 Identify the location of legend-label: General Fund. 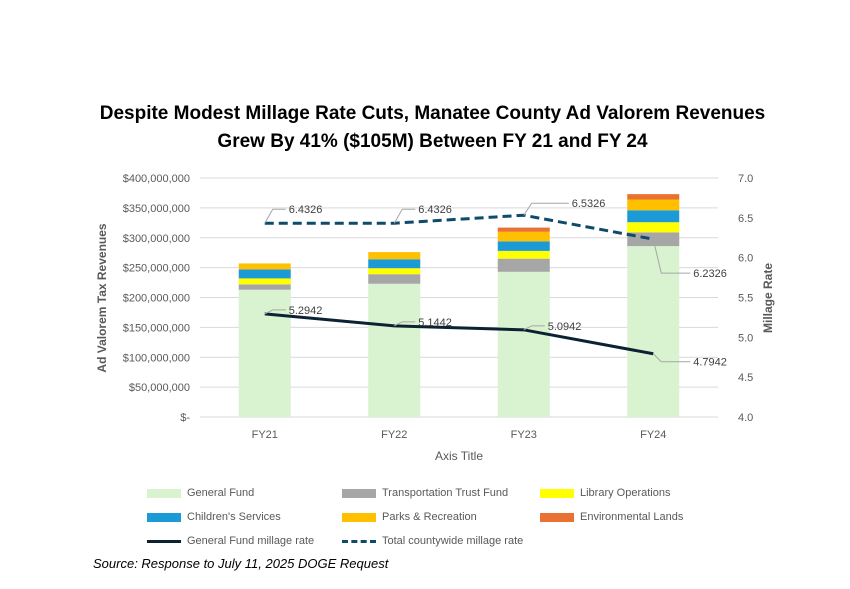
(221, 493).